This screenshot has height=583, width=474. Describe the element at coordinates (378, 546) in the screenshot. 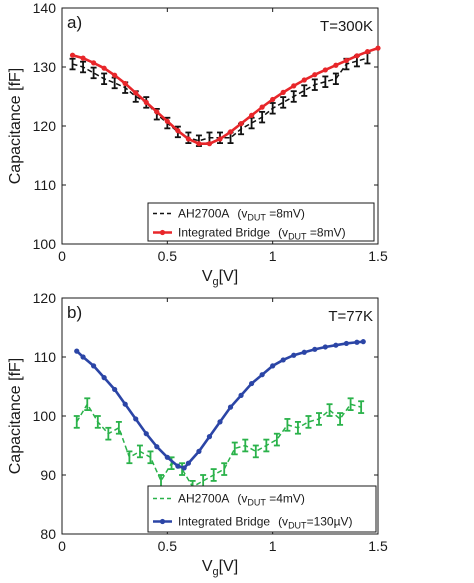

I see `x-tick-label: 1.5` at that location.